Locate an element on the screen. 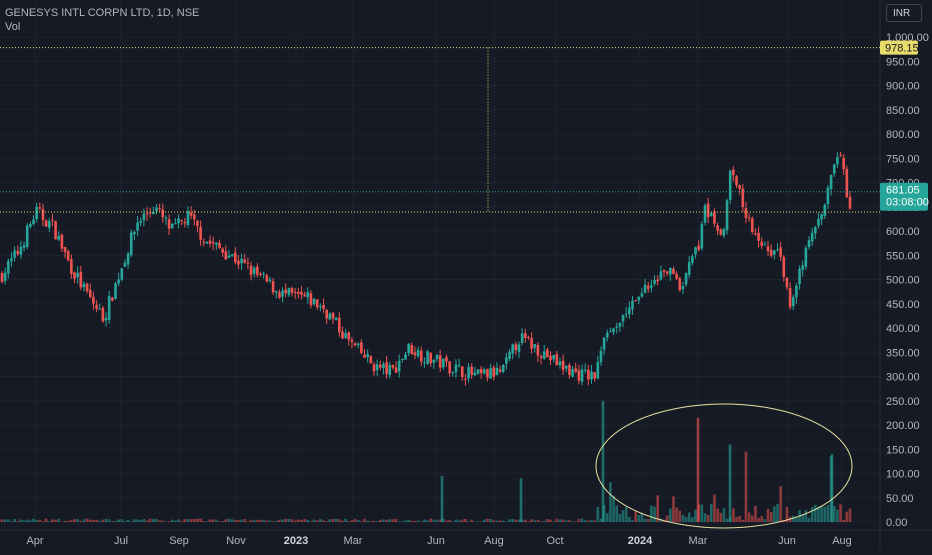  currency-selector: INR is located at coordinates (904, 13).